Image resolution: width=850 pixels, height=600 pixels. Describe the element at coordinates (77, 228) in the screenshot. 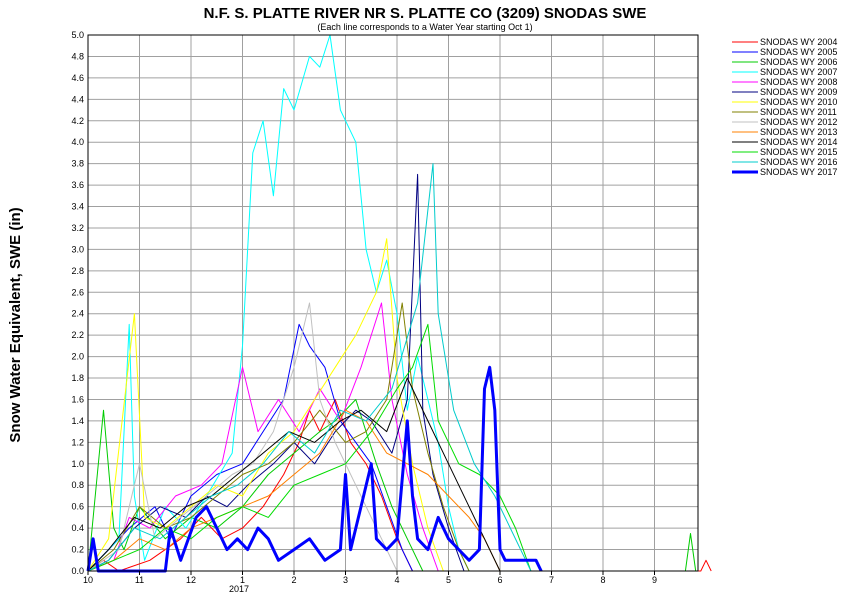

I see `y-tick-label: 3.2` at that location.